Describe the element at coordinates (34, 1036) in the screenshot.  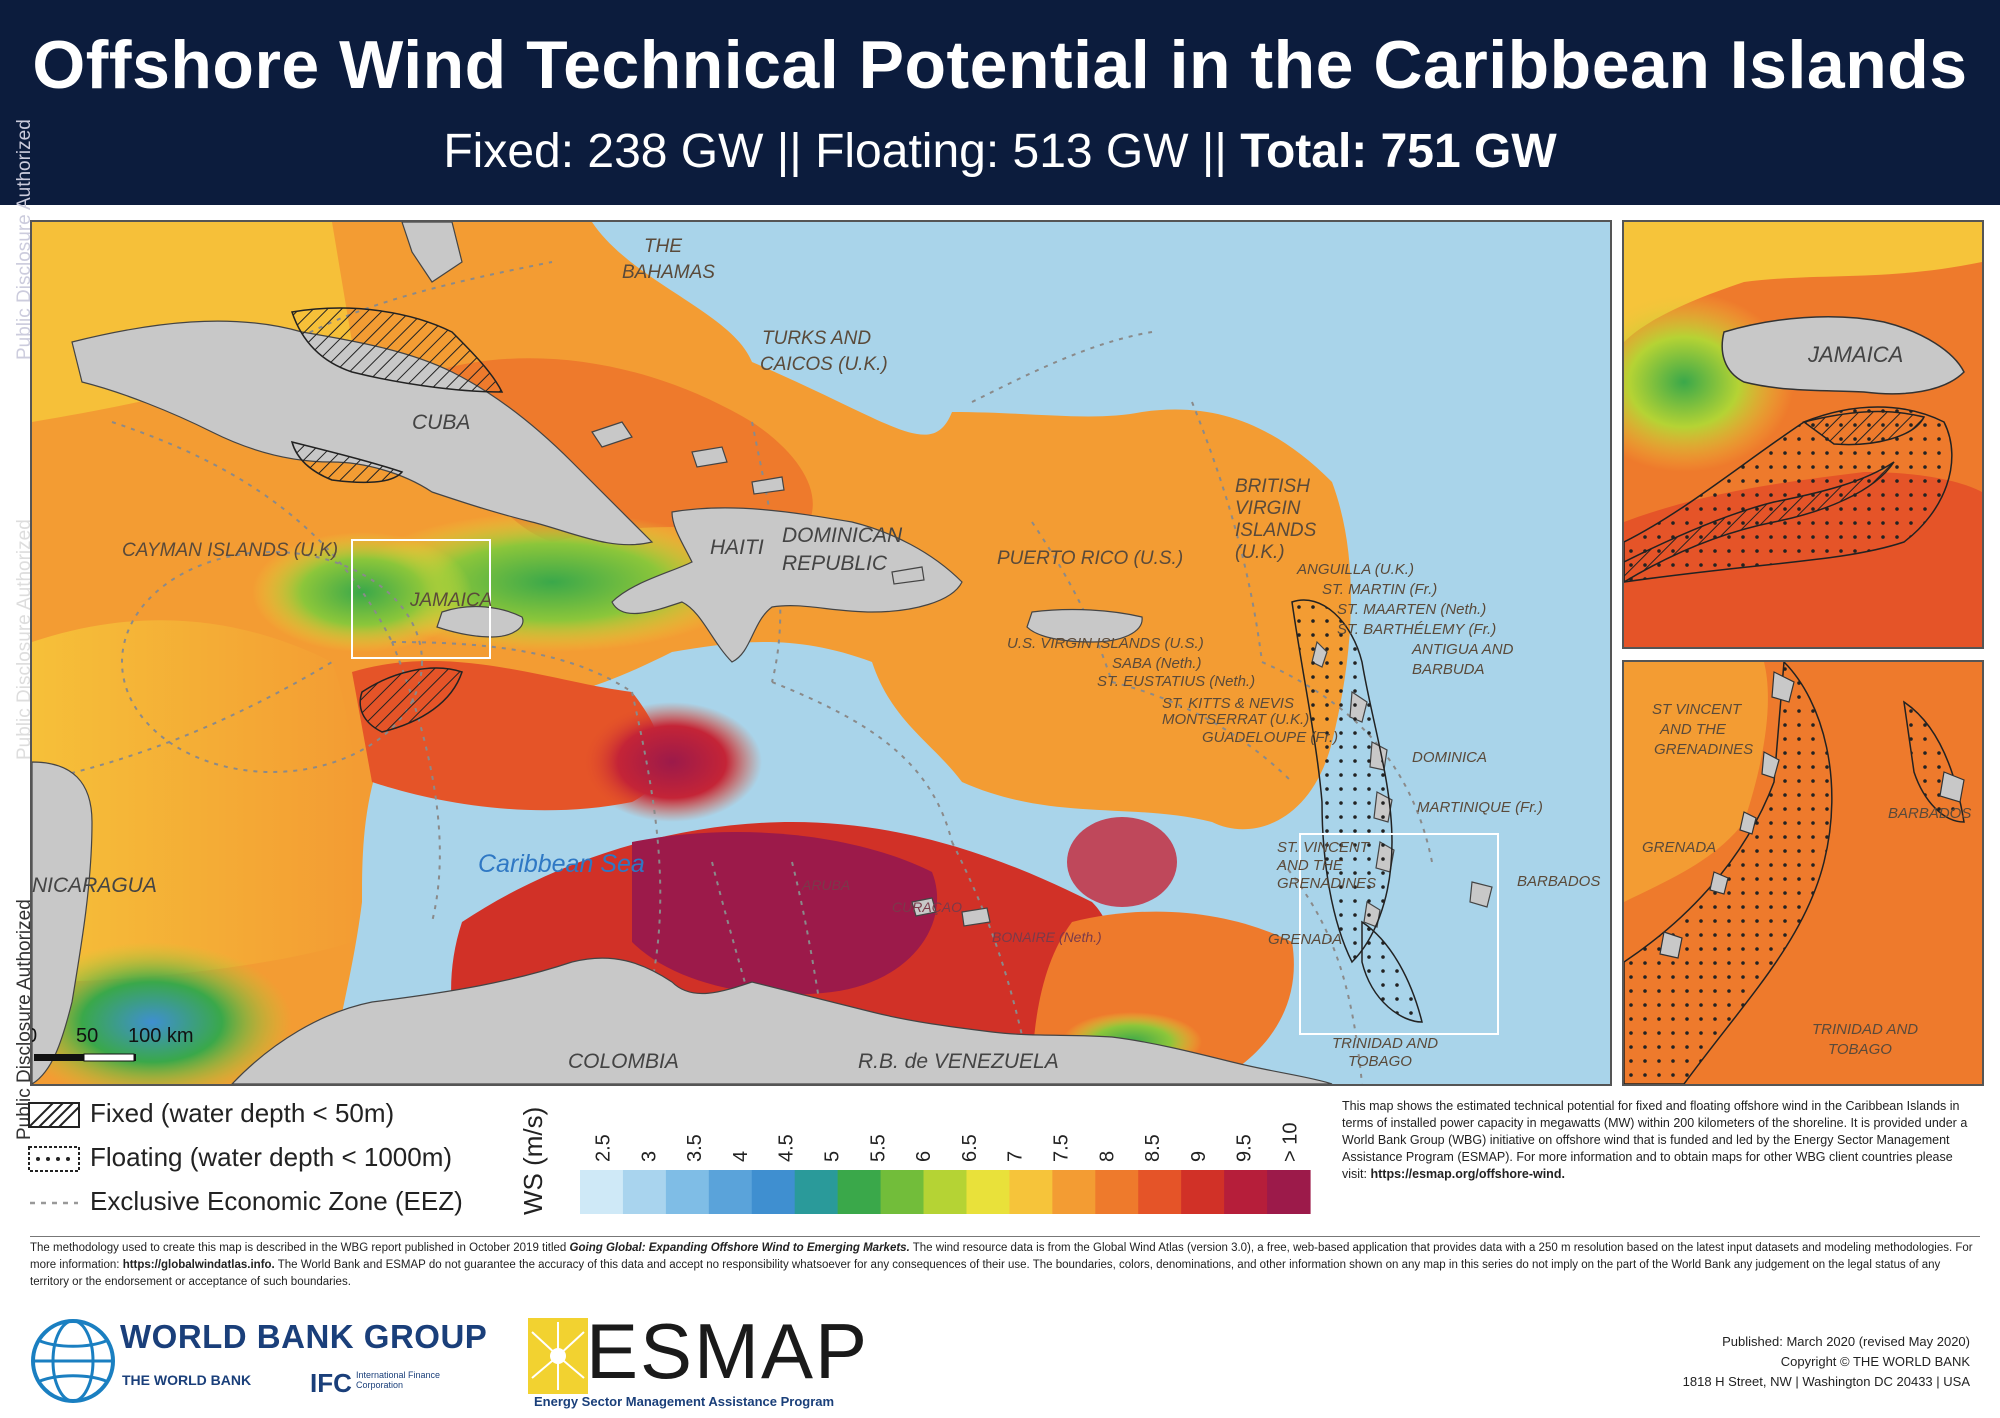
I see `scale-tick-0: 0` at that location.